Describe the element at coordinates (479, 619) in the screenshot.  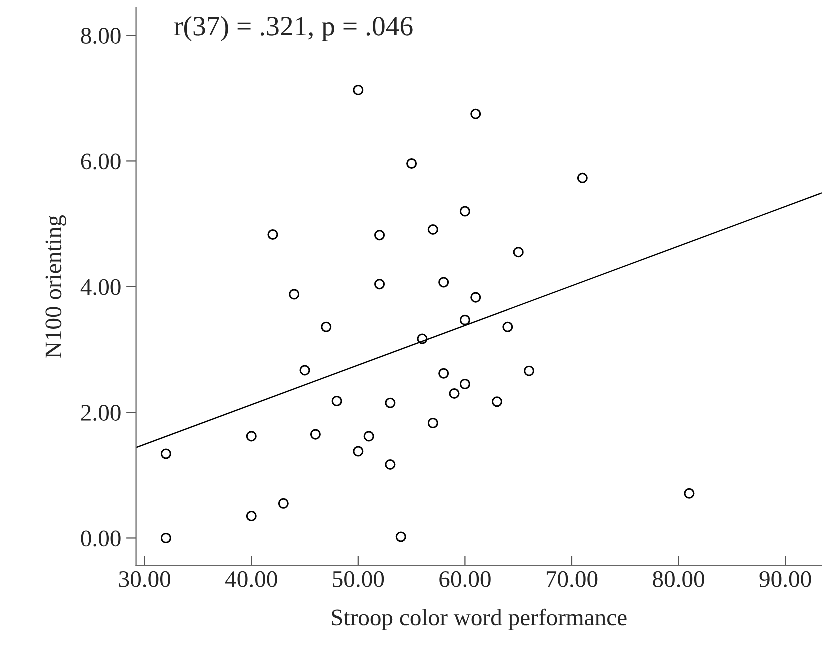
I see `x-axis-title: Stroop color word performance` at that location.